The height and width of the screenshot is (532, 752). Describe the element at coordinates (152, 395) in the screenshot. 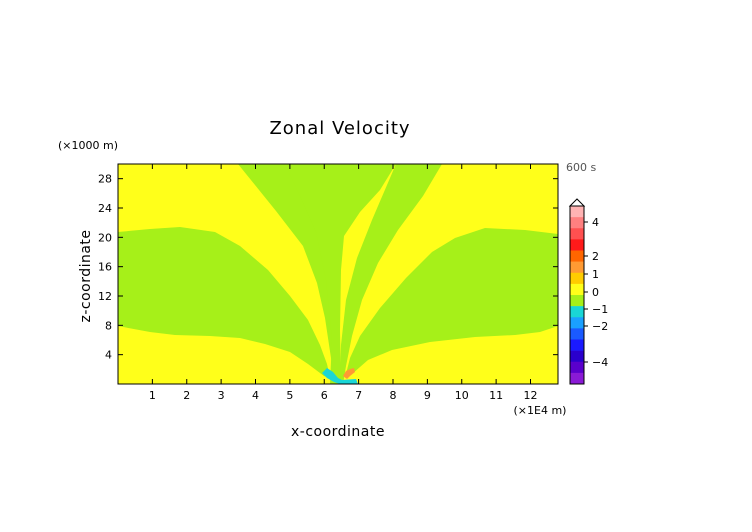

I see `x-tick-label: 1` at that location.